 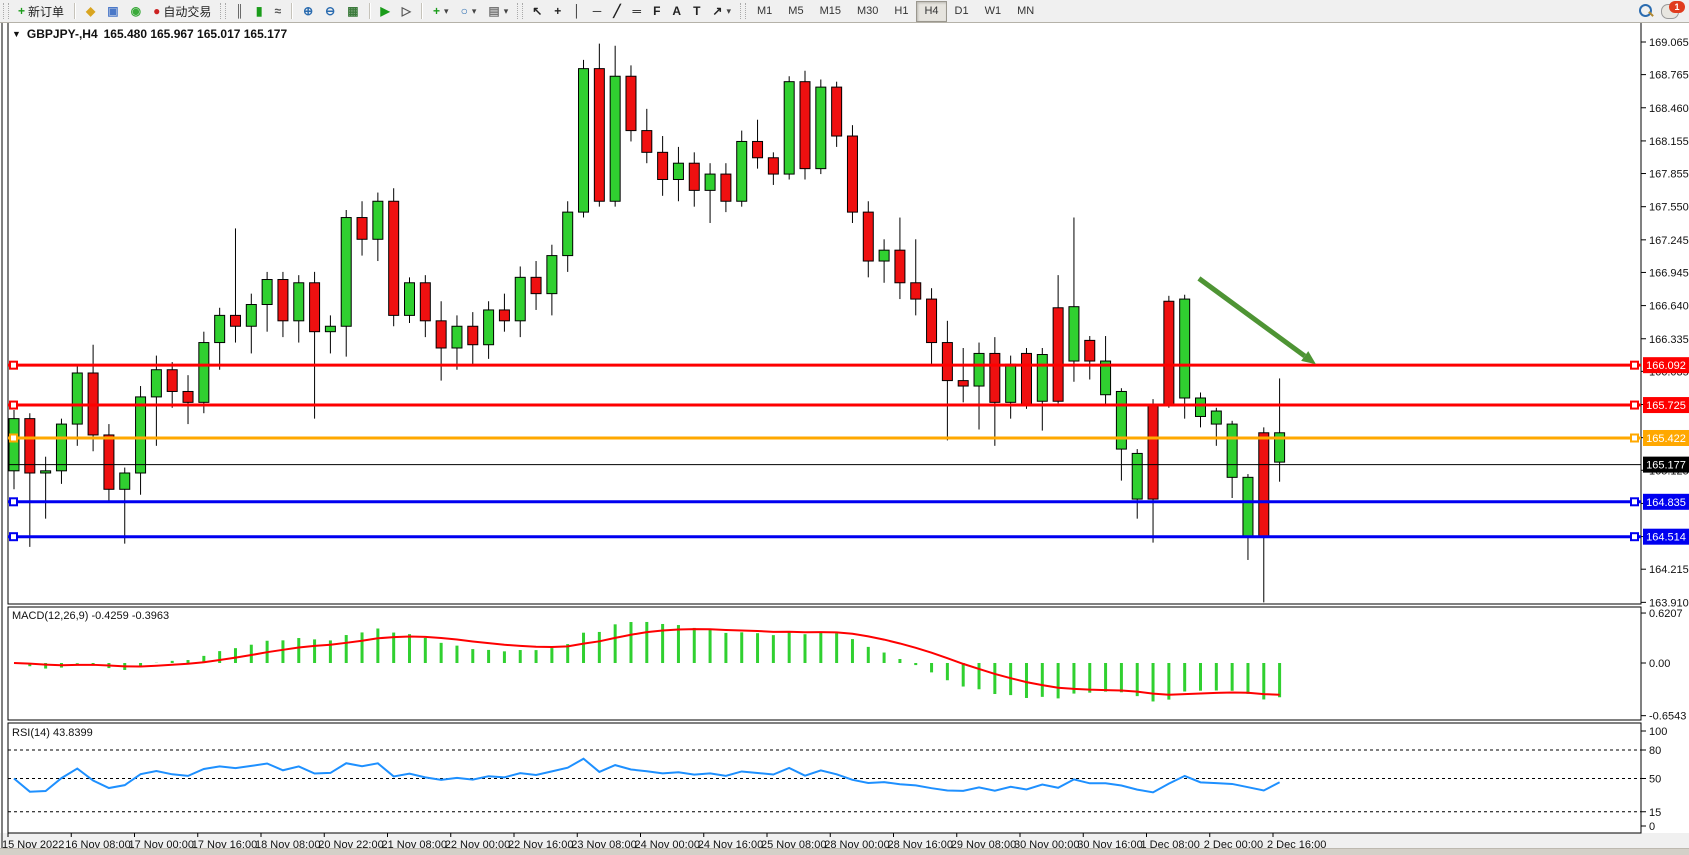 I want to click on horizontal-line-button: ─, so click(x=597, y=11).